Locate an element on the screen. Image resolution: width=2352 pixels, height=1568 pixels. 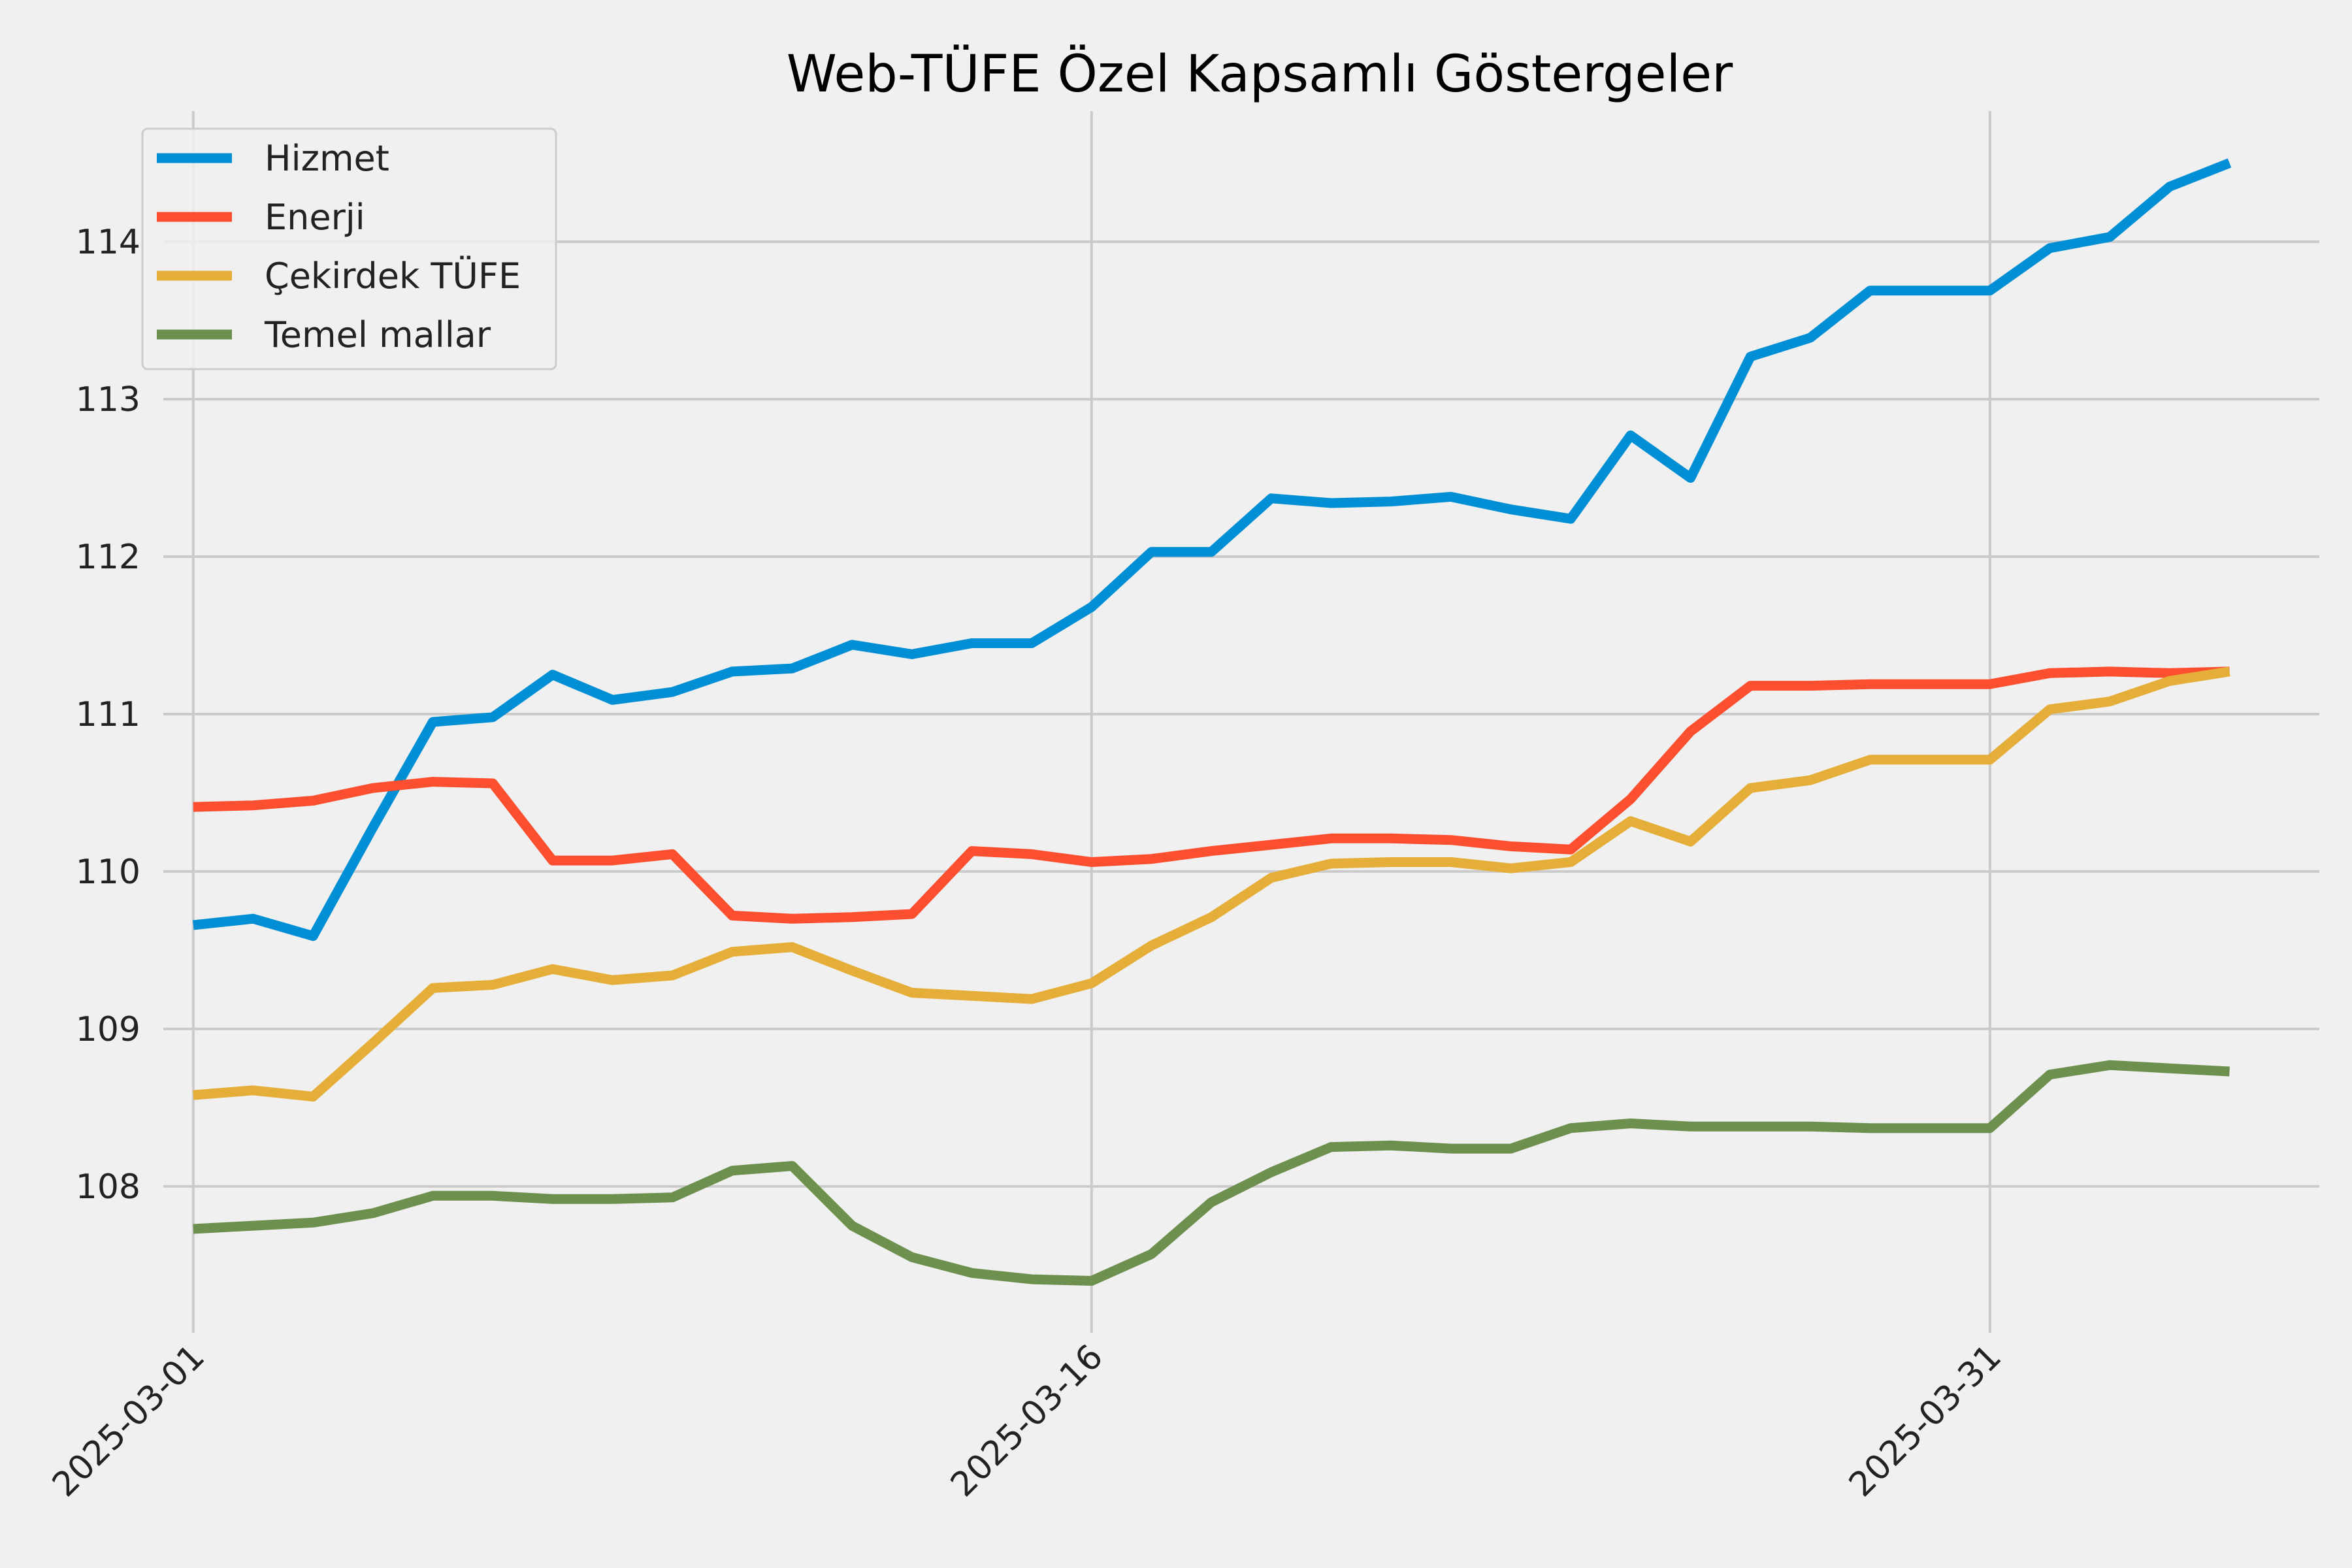
legend-label-3: Temel mallar is located at coordinates (377, 334).